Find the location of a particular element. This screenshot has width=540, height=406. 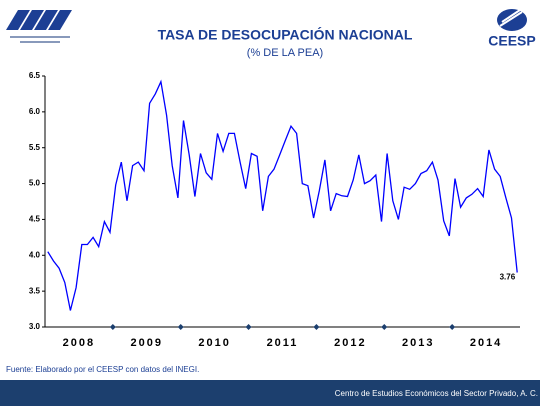

y-tick-label: 3.5 is located at coordinates (35, 290).